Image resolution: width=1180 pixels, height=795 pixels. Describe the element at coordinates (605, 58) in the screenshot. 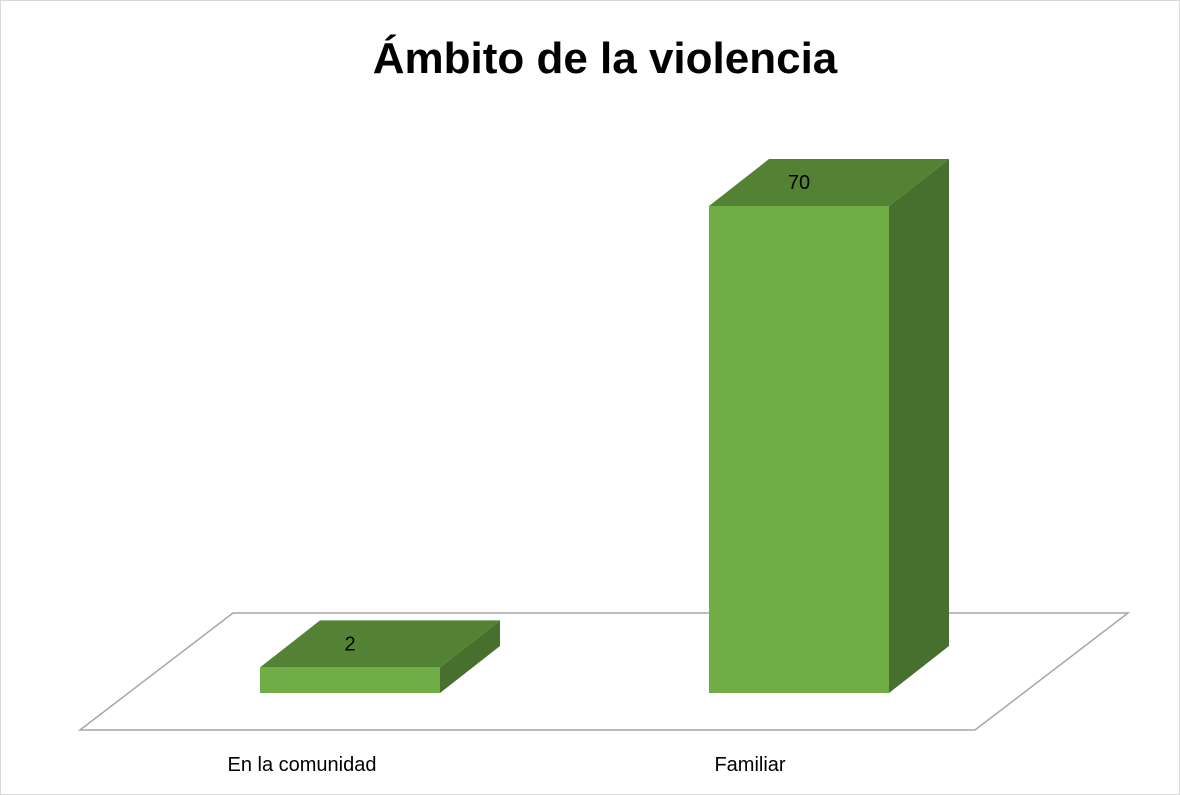

I see `chart-title: Ámbito de la violencia` at that location.